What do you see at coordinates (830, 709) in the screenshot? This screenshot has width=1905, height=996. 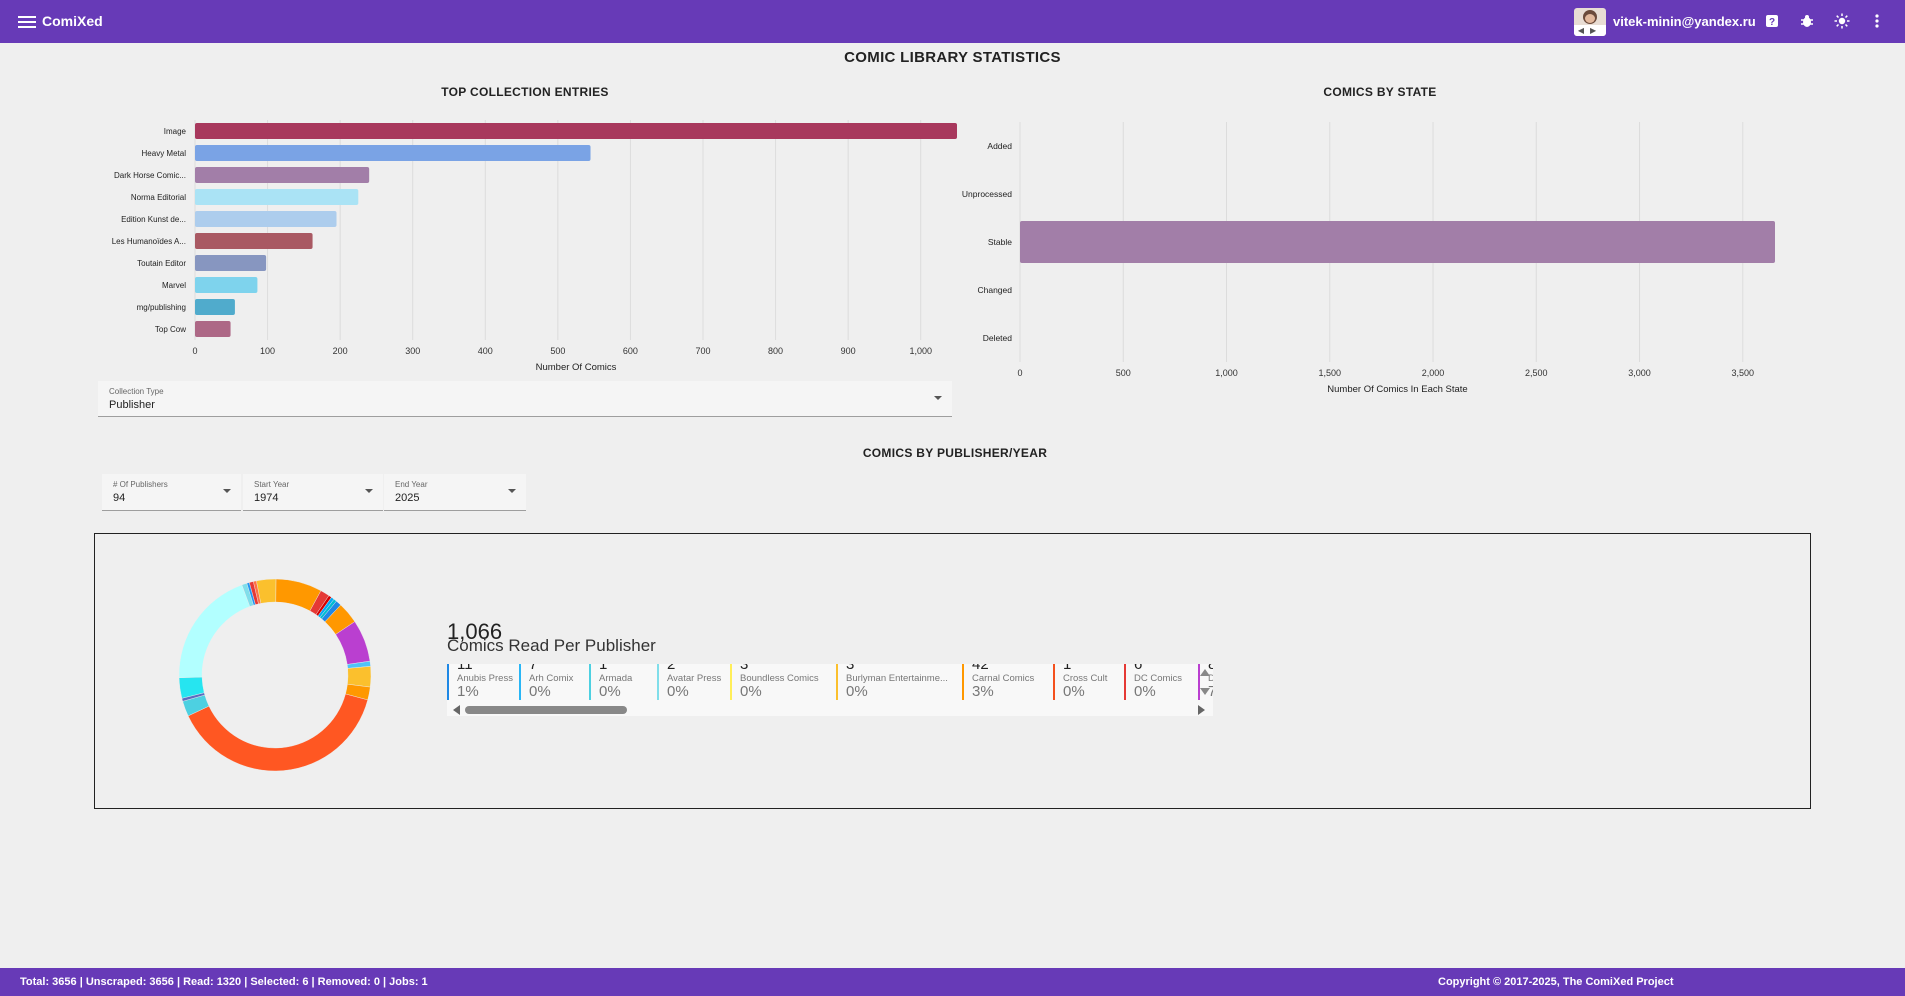 I see `legend-horizontal-scrollbar` at bounding box center [830, 709].